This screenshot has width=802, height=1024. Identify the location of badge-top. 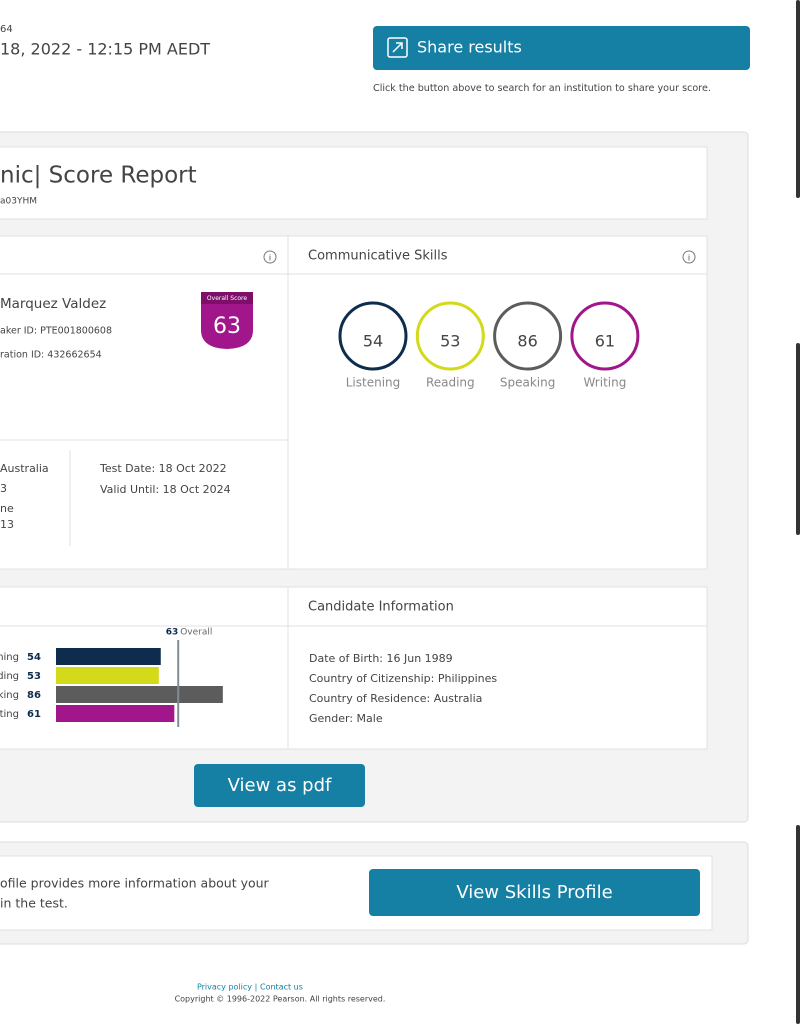
(227, 298).